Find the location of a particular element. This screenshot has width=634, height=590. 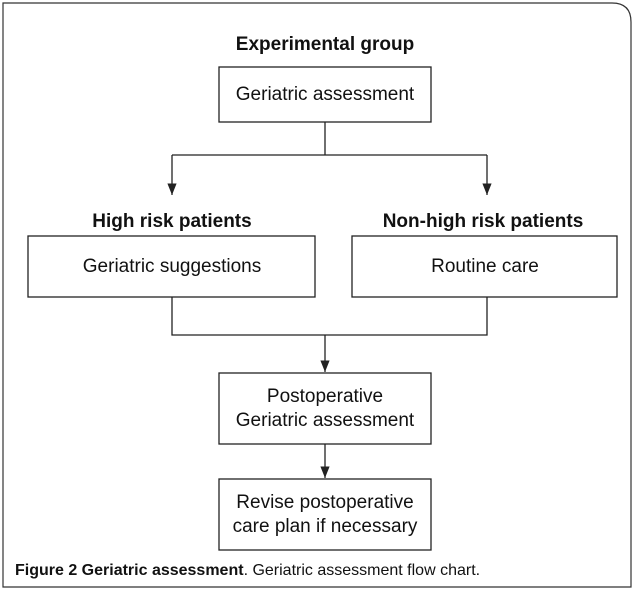

node-label: Routine care is located at coordinates (485, 266).